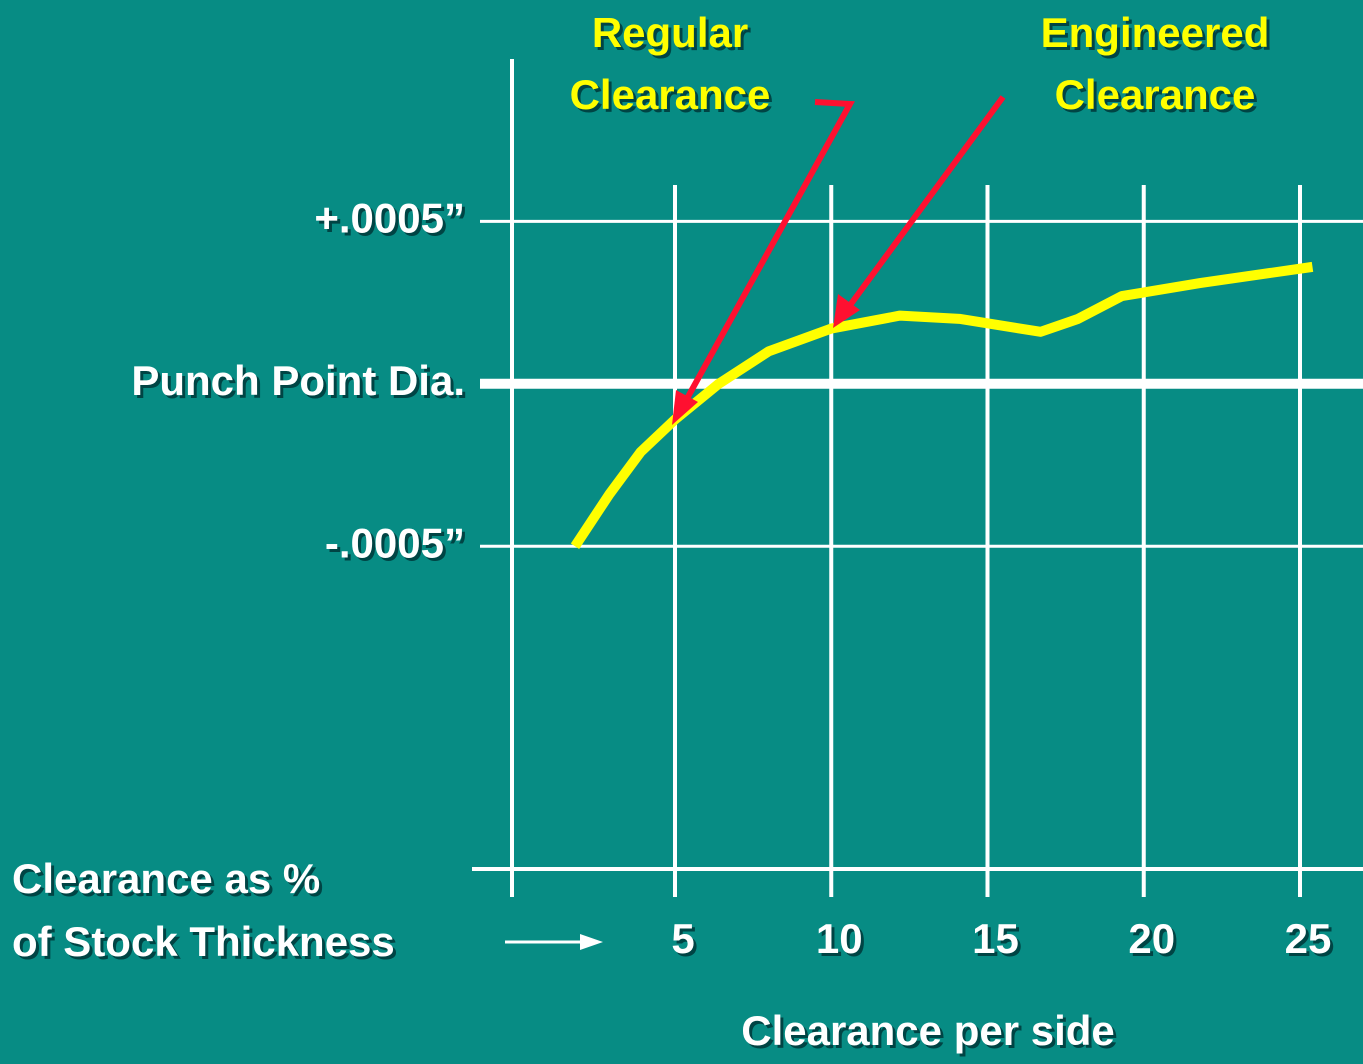  What do you see at coordinates (166, 878) in the screenshot?
I see `x-note: Clearance as %` at bounding box center [166, 878].